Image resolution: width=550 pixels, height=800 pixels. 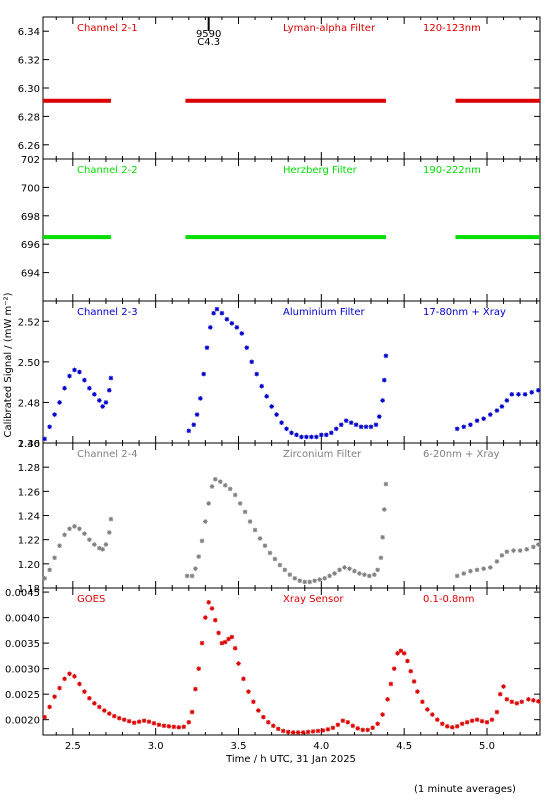 What do you see at coordinates (107, 454) in the screenshot?
I see `panel-title-1: Channel 2-4` at bounding box center [107, 454].